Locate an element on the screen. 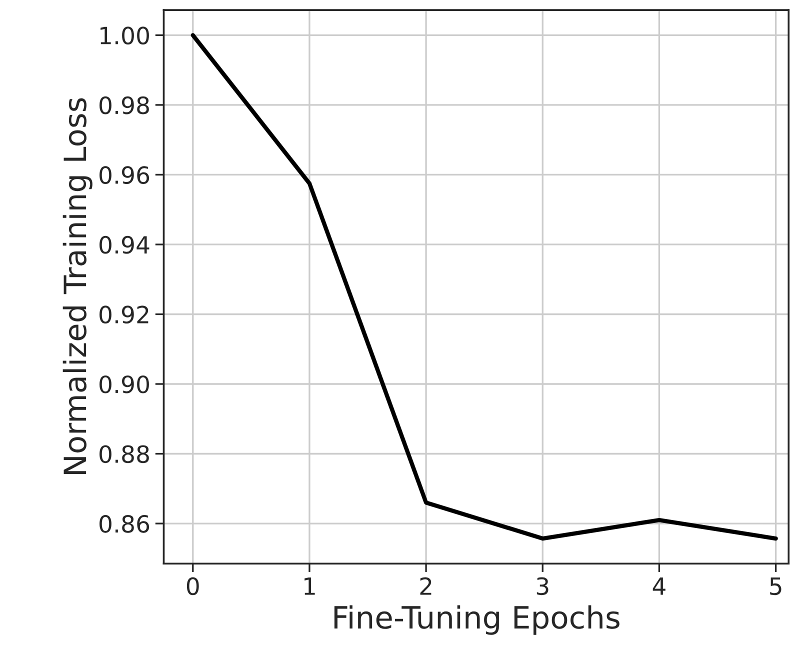 The height and width of the screenshot is (671, 791). y-tick-label: 0.92 is located at coordinates (124, 315).